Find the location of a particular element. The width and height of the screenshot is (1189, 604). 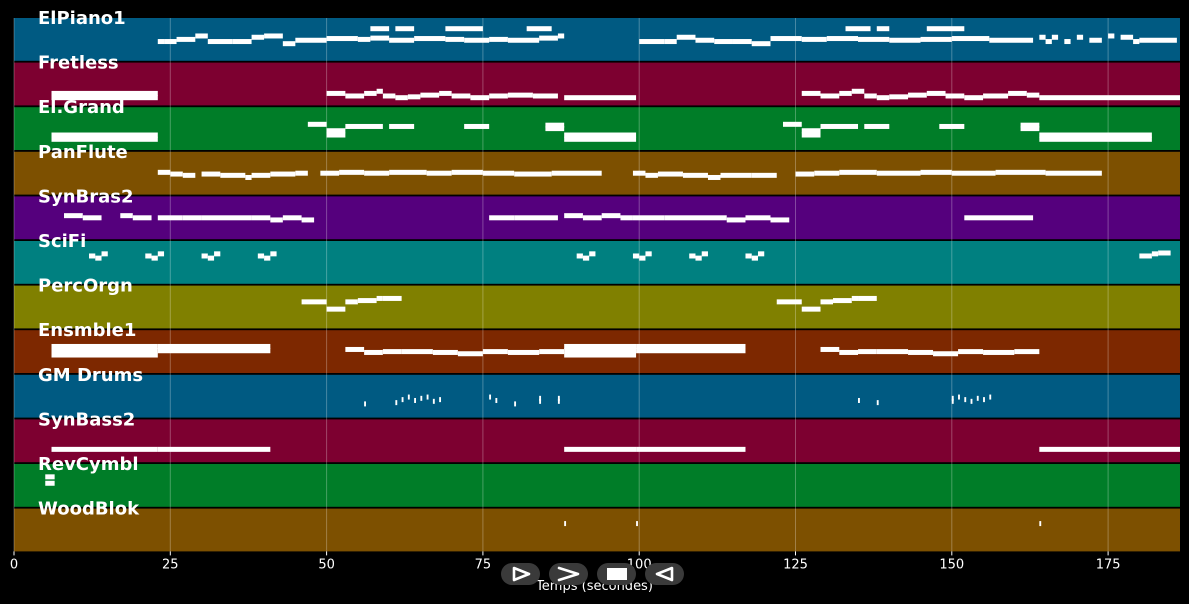

lane-label: GM Drums is located at coordinates (90, 375).